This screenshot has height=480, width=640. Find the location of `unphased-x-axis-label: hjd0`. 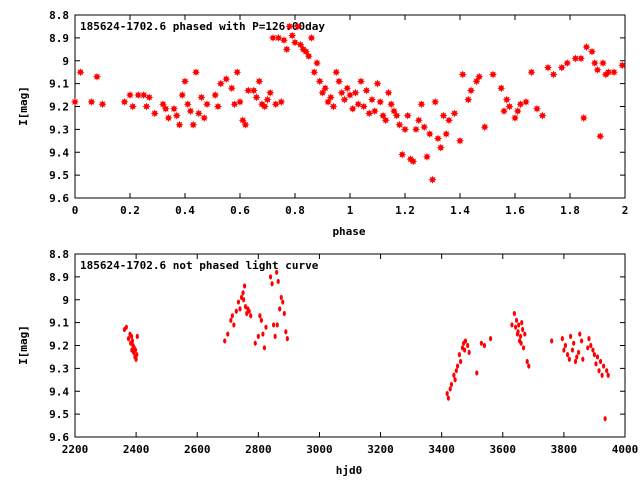

unphased-x-axis-label: hjd0 is located at coordinates (349, 470).